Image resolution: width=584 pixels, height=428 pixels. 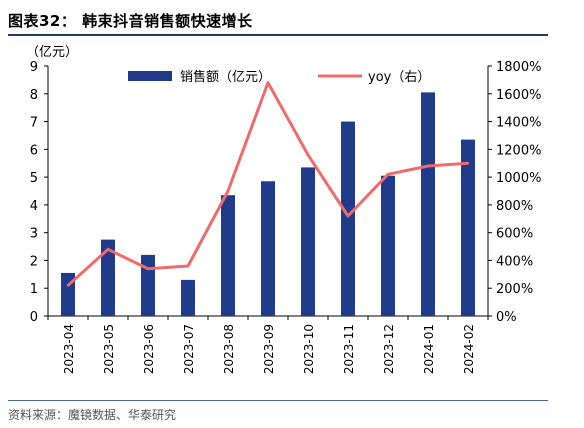 What do you see at coordinates (518, 178) in the screenshot?
I see `right-tick-label: 1000%` at bounding box center [518, 178].